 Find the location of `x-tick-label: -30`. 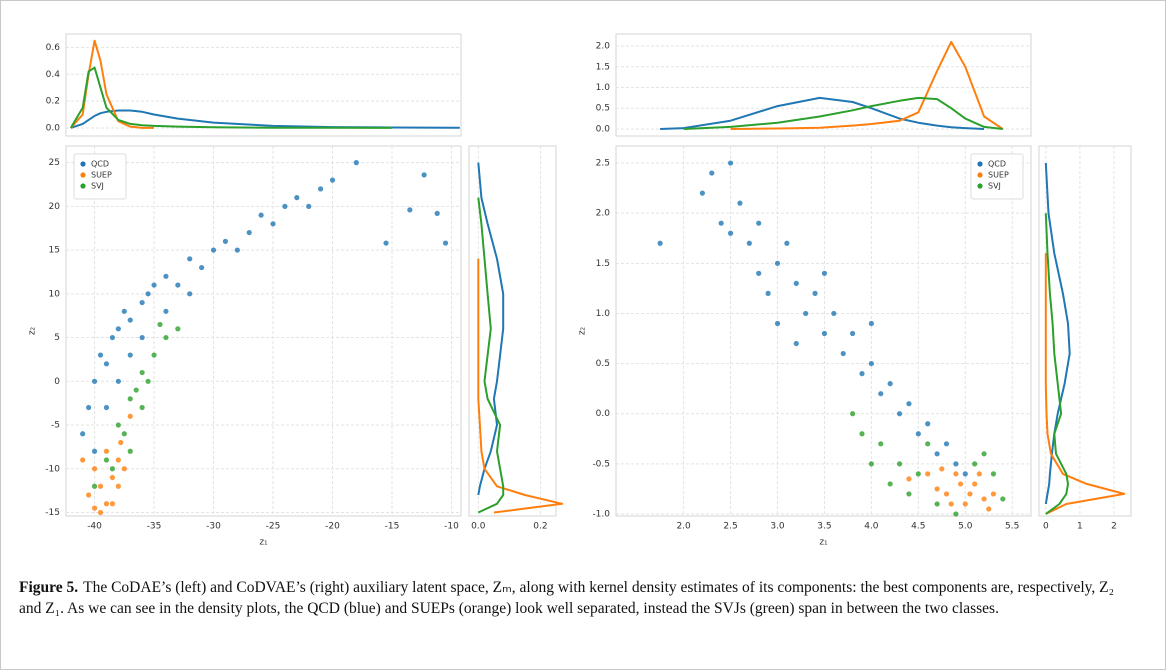

x-tick-label: -30 is located at coordinates (213, 527).